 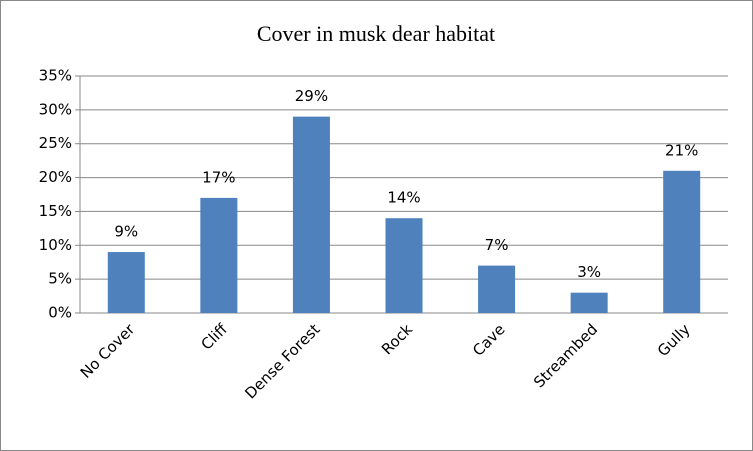 What do you see at coordinates (126, 232) in the screenshot?
I see `value-label: 9%` at bounding box center [126, 232].